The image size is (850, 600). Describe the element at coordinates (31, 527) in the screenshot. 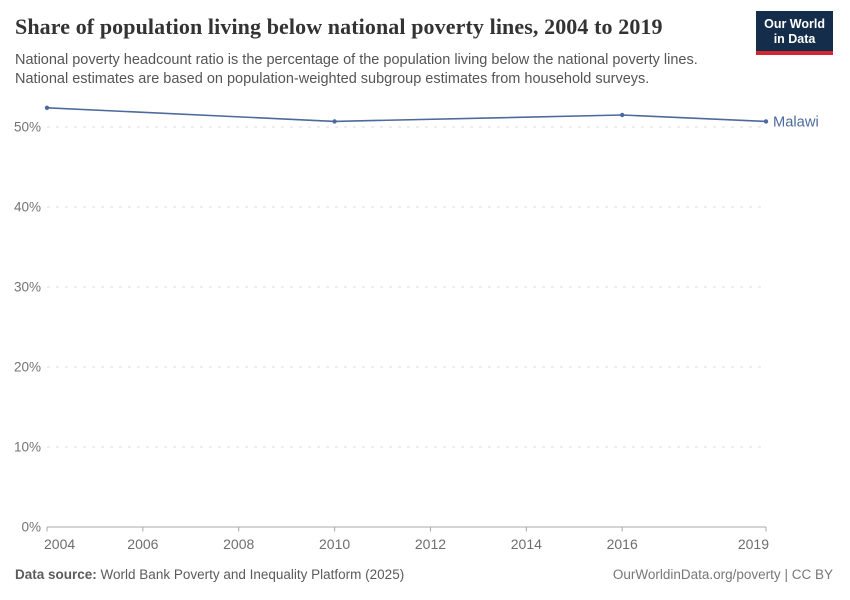

I see `y-tick-label: 0%` at that location.